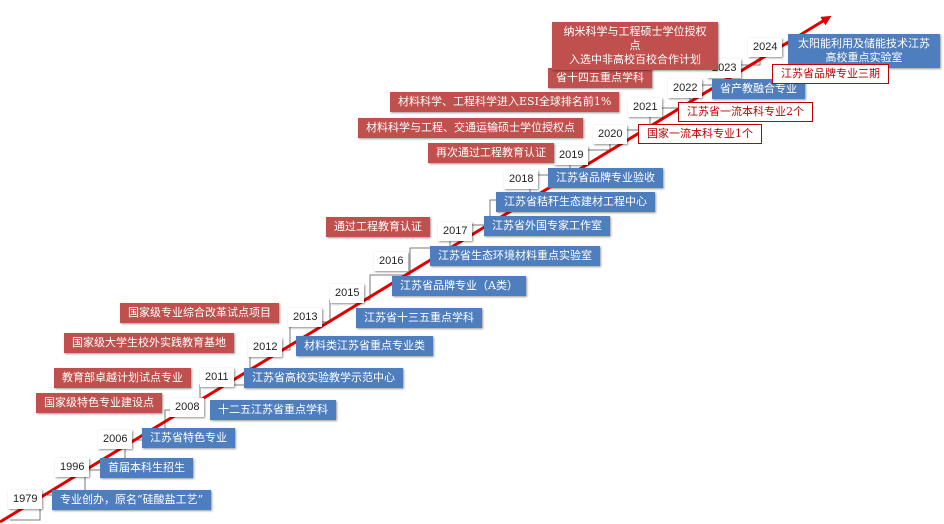 The height and width of the screenshot is (524, 944). Describe the element at coordinates (187, 407) in the screenshot. I see `year-label: 2008` at that location.